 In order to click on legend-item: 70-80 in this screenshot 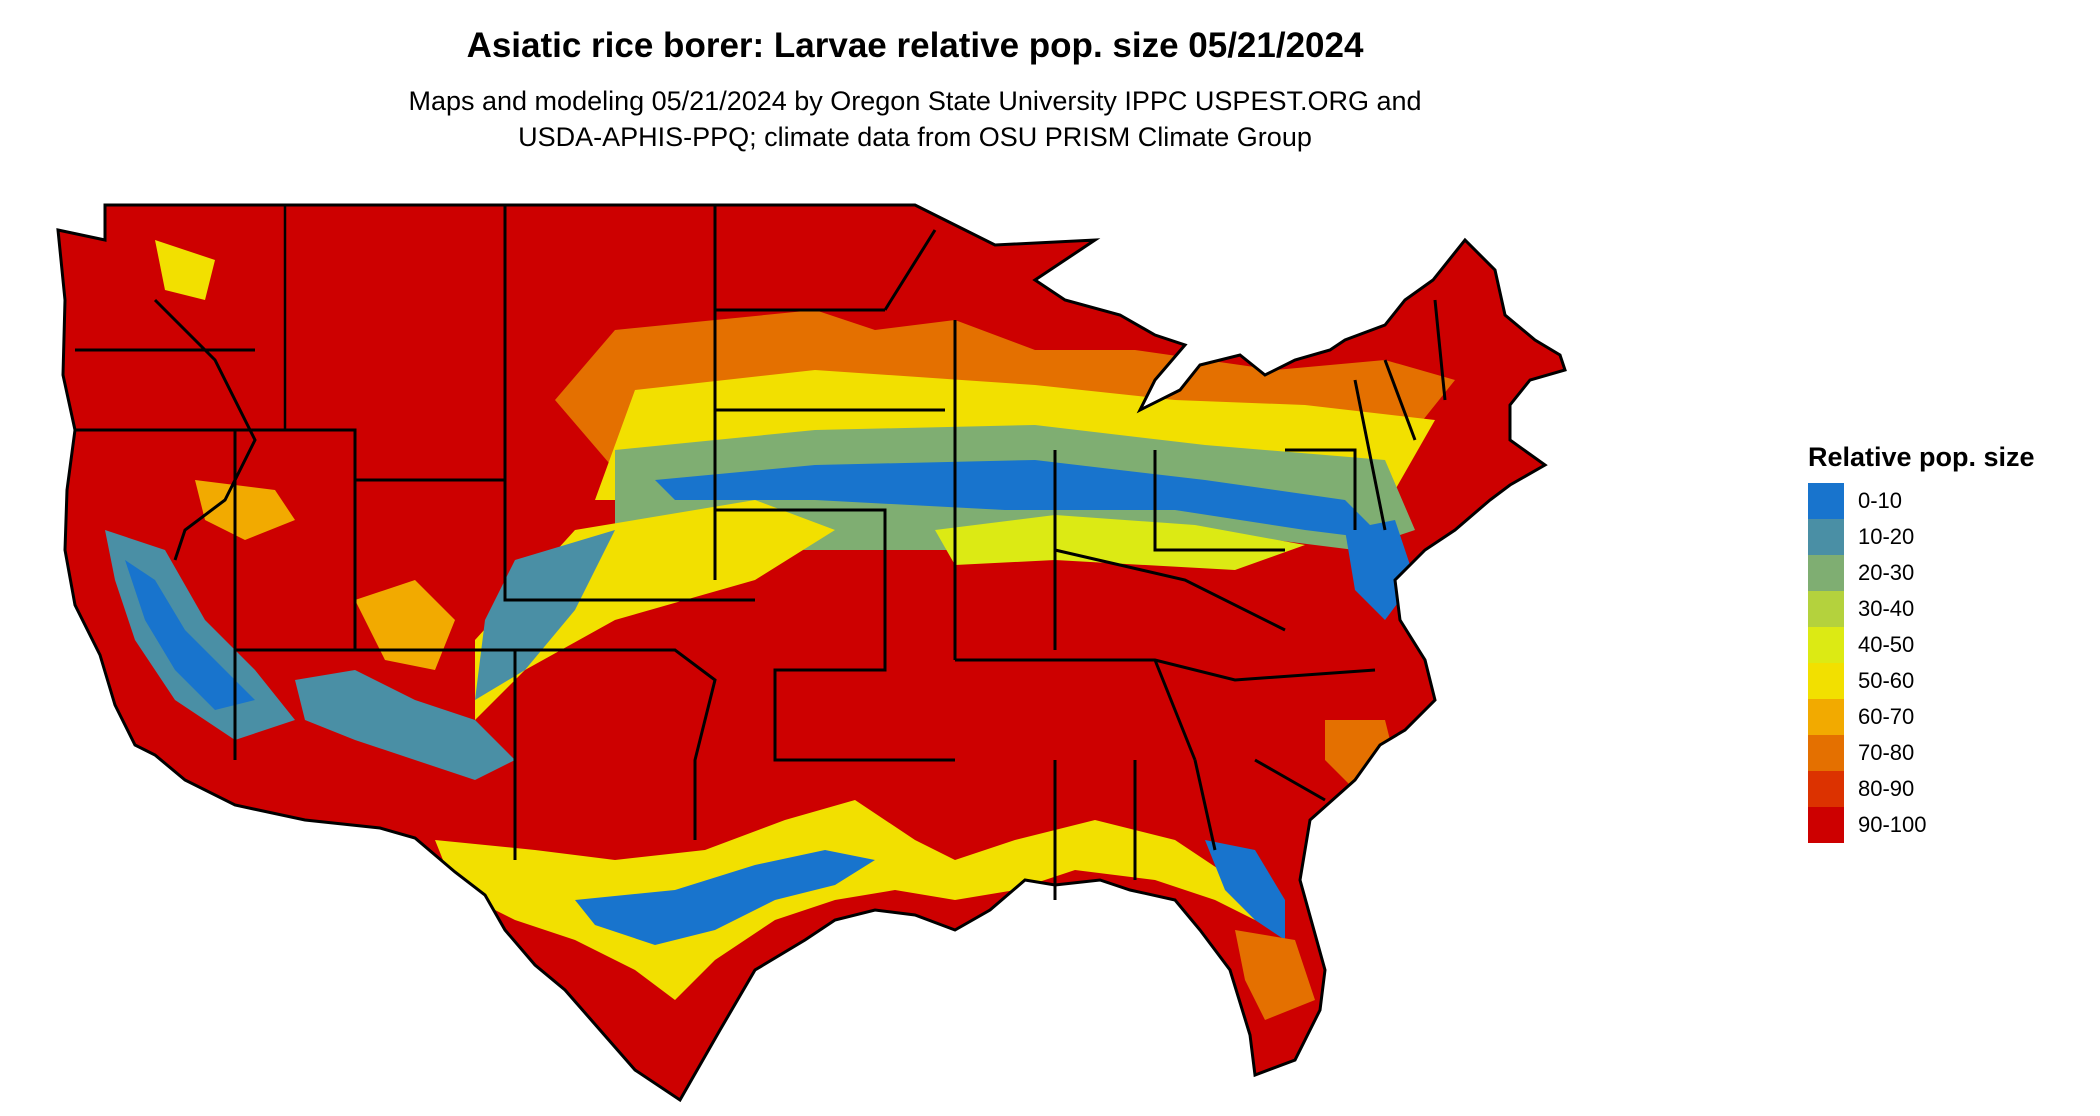, I will do `click(1921, 753)`.